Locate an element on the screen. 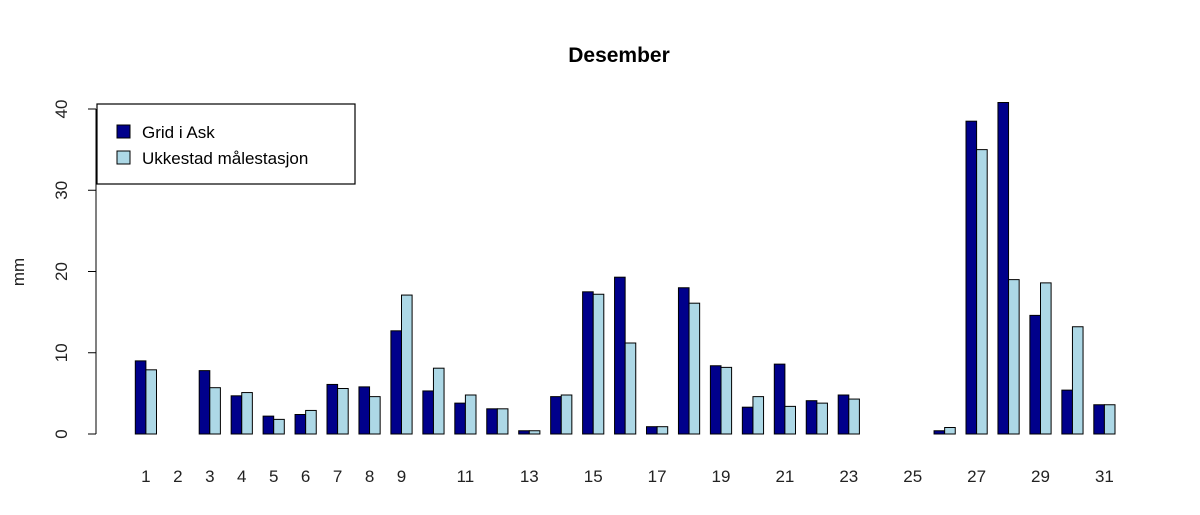  x-tick-label: 8 is located at coordinates (369, 476).